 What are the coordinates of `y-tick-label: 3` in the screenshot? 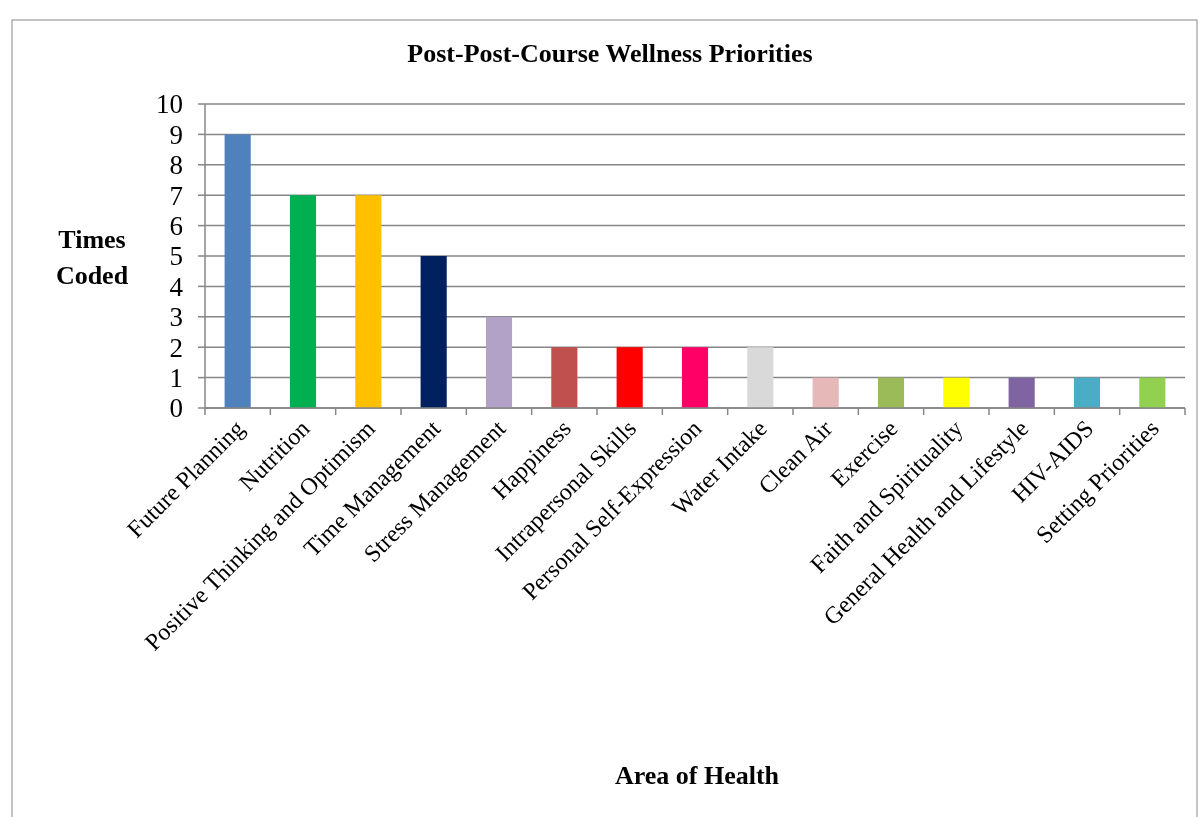 It's located at (176, 317).